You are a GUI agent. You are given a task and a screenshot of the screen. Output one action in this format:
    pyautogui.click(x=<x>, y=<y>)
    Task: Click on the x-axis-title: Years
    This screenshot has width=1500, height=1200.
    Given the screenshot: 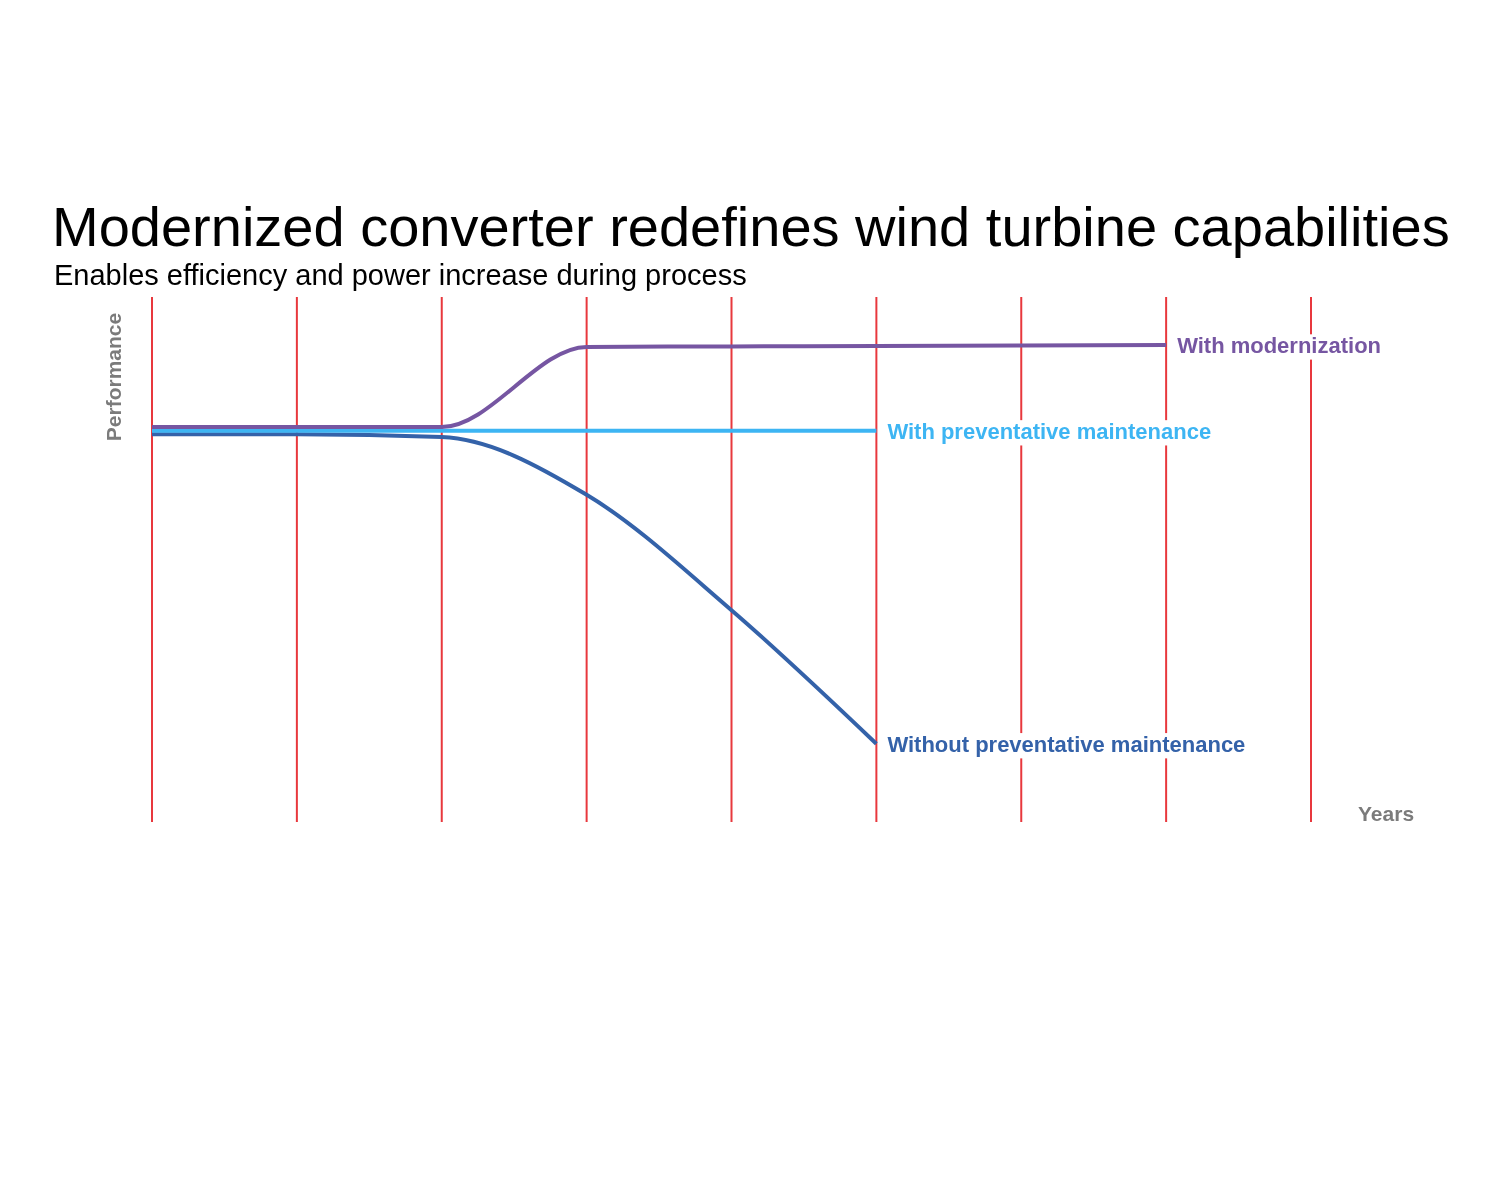 What is the action you would take?
    pyautogui.click(x=1386, y=813)
    